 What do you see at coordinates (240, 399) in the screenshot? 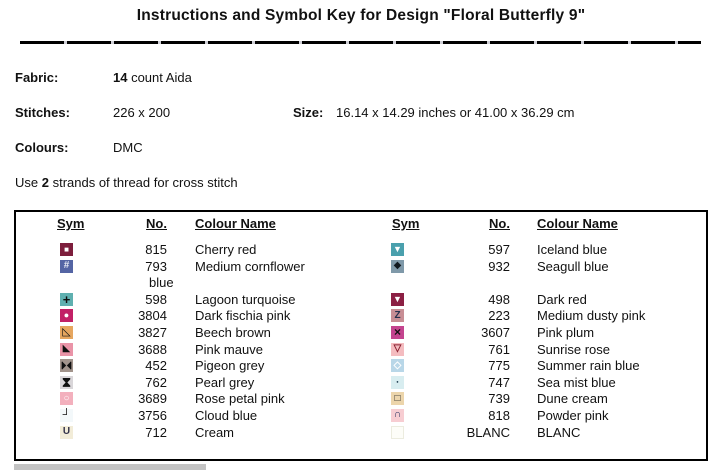
I see `colour-name: Rose petal pink` at bounding box center [240, 399].